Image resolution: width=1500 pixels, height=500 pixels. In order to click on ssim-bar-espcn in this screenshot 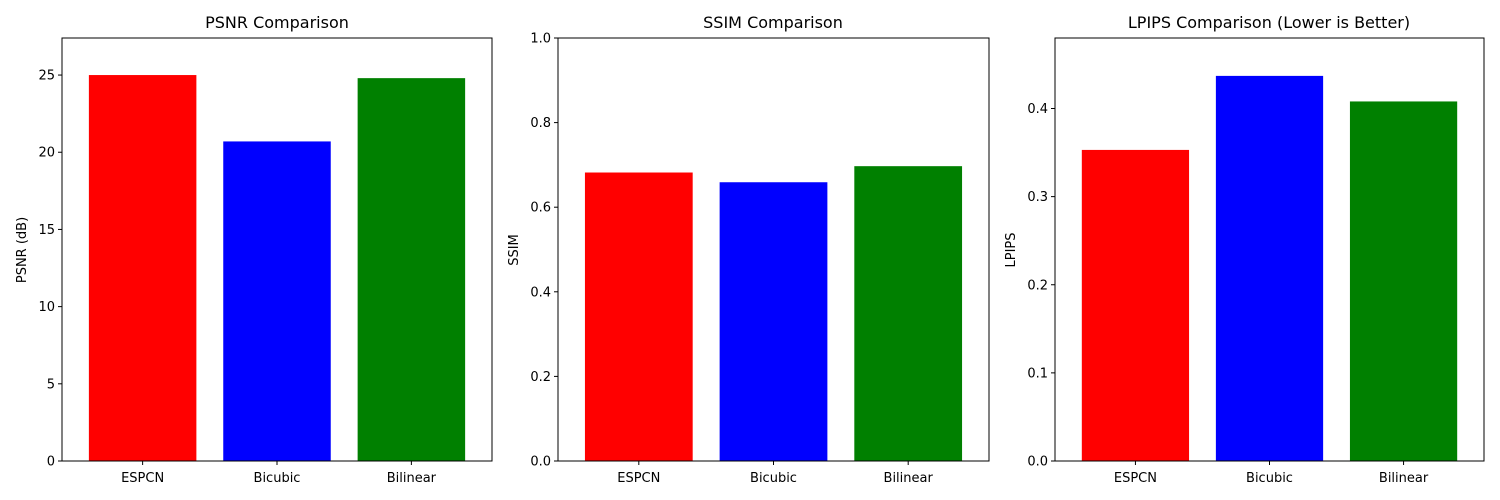, I will do `click(638, 316)`.